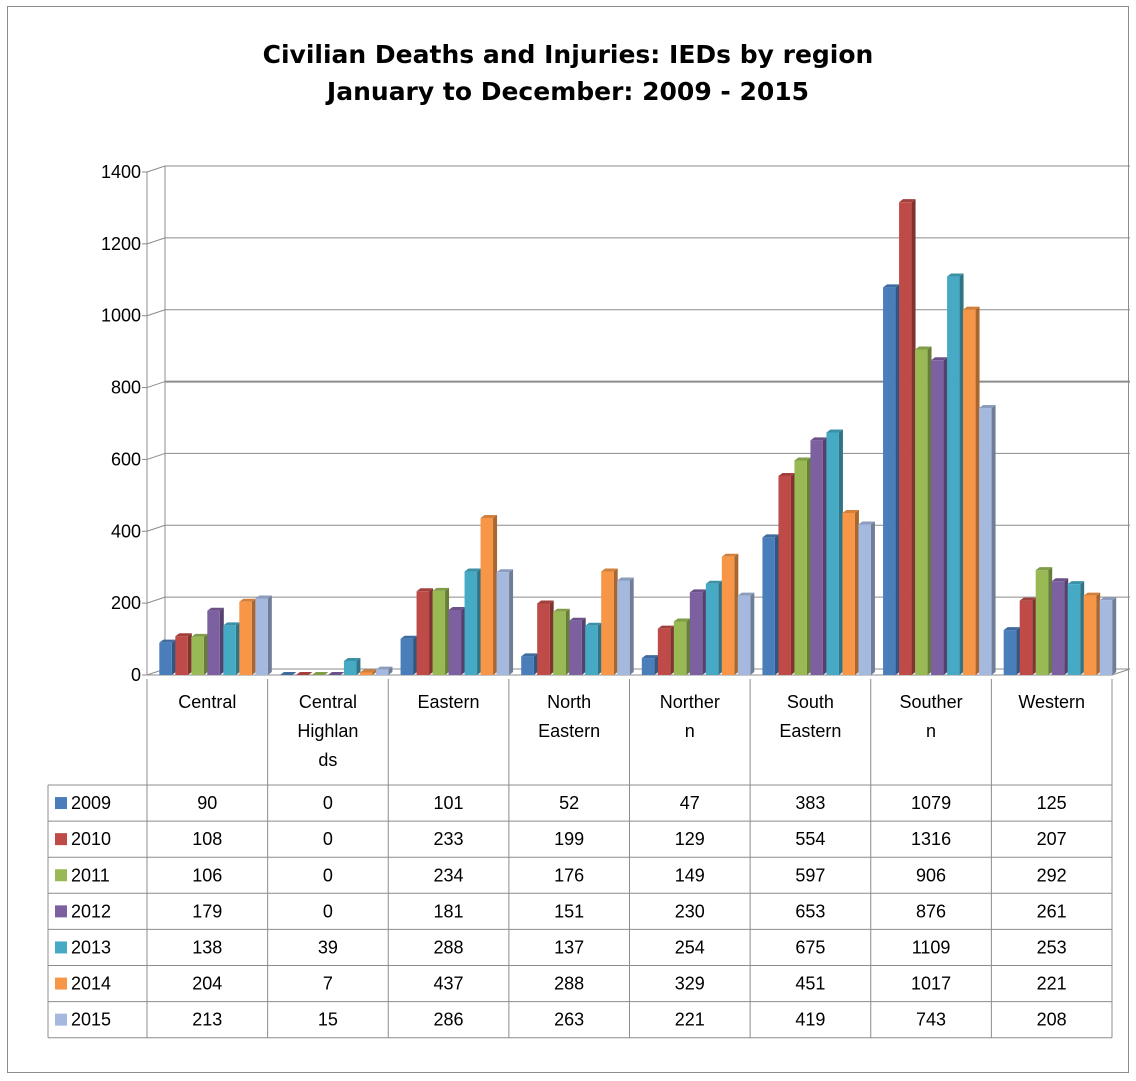 The image size is (1136, 1081). Describe the element at coordinates (810, 839) in the screenshot. I see `data-table-cell: 554` at that location.